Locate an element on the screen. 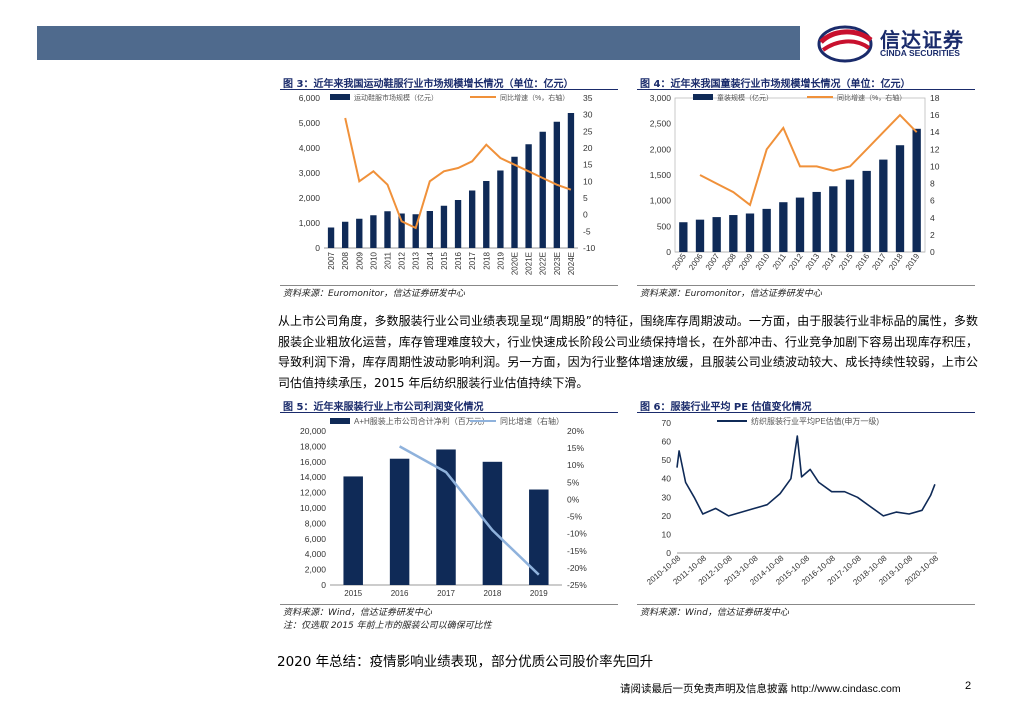  figure3-rule is located at coordinates (449, 89).